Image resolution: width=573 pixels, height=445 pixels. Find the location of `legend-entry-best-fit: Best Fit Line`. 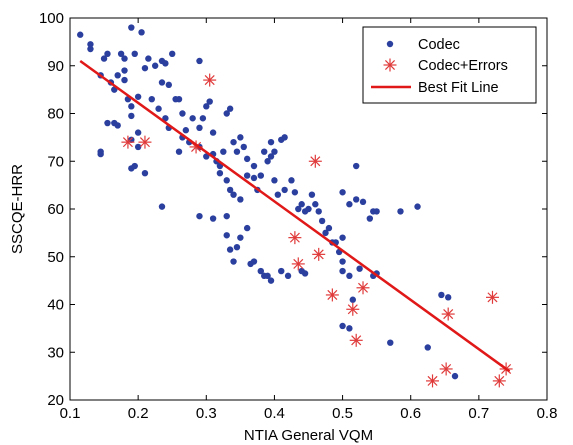

legend-entry-best-fit: Best Fit Line is located at coordinates (435, 88).